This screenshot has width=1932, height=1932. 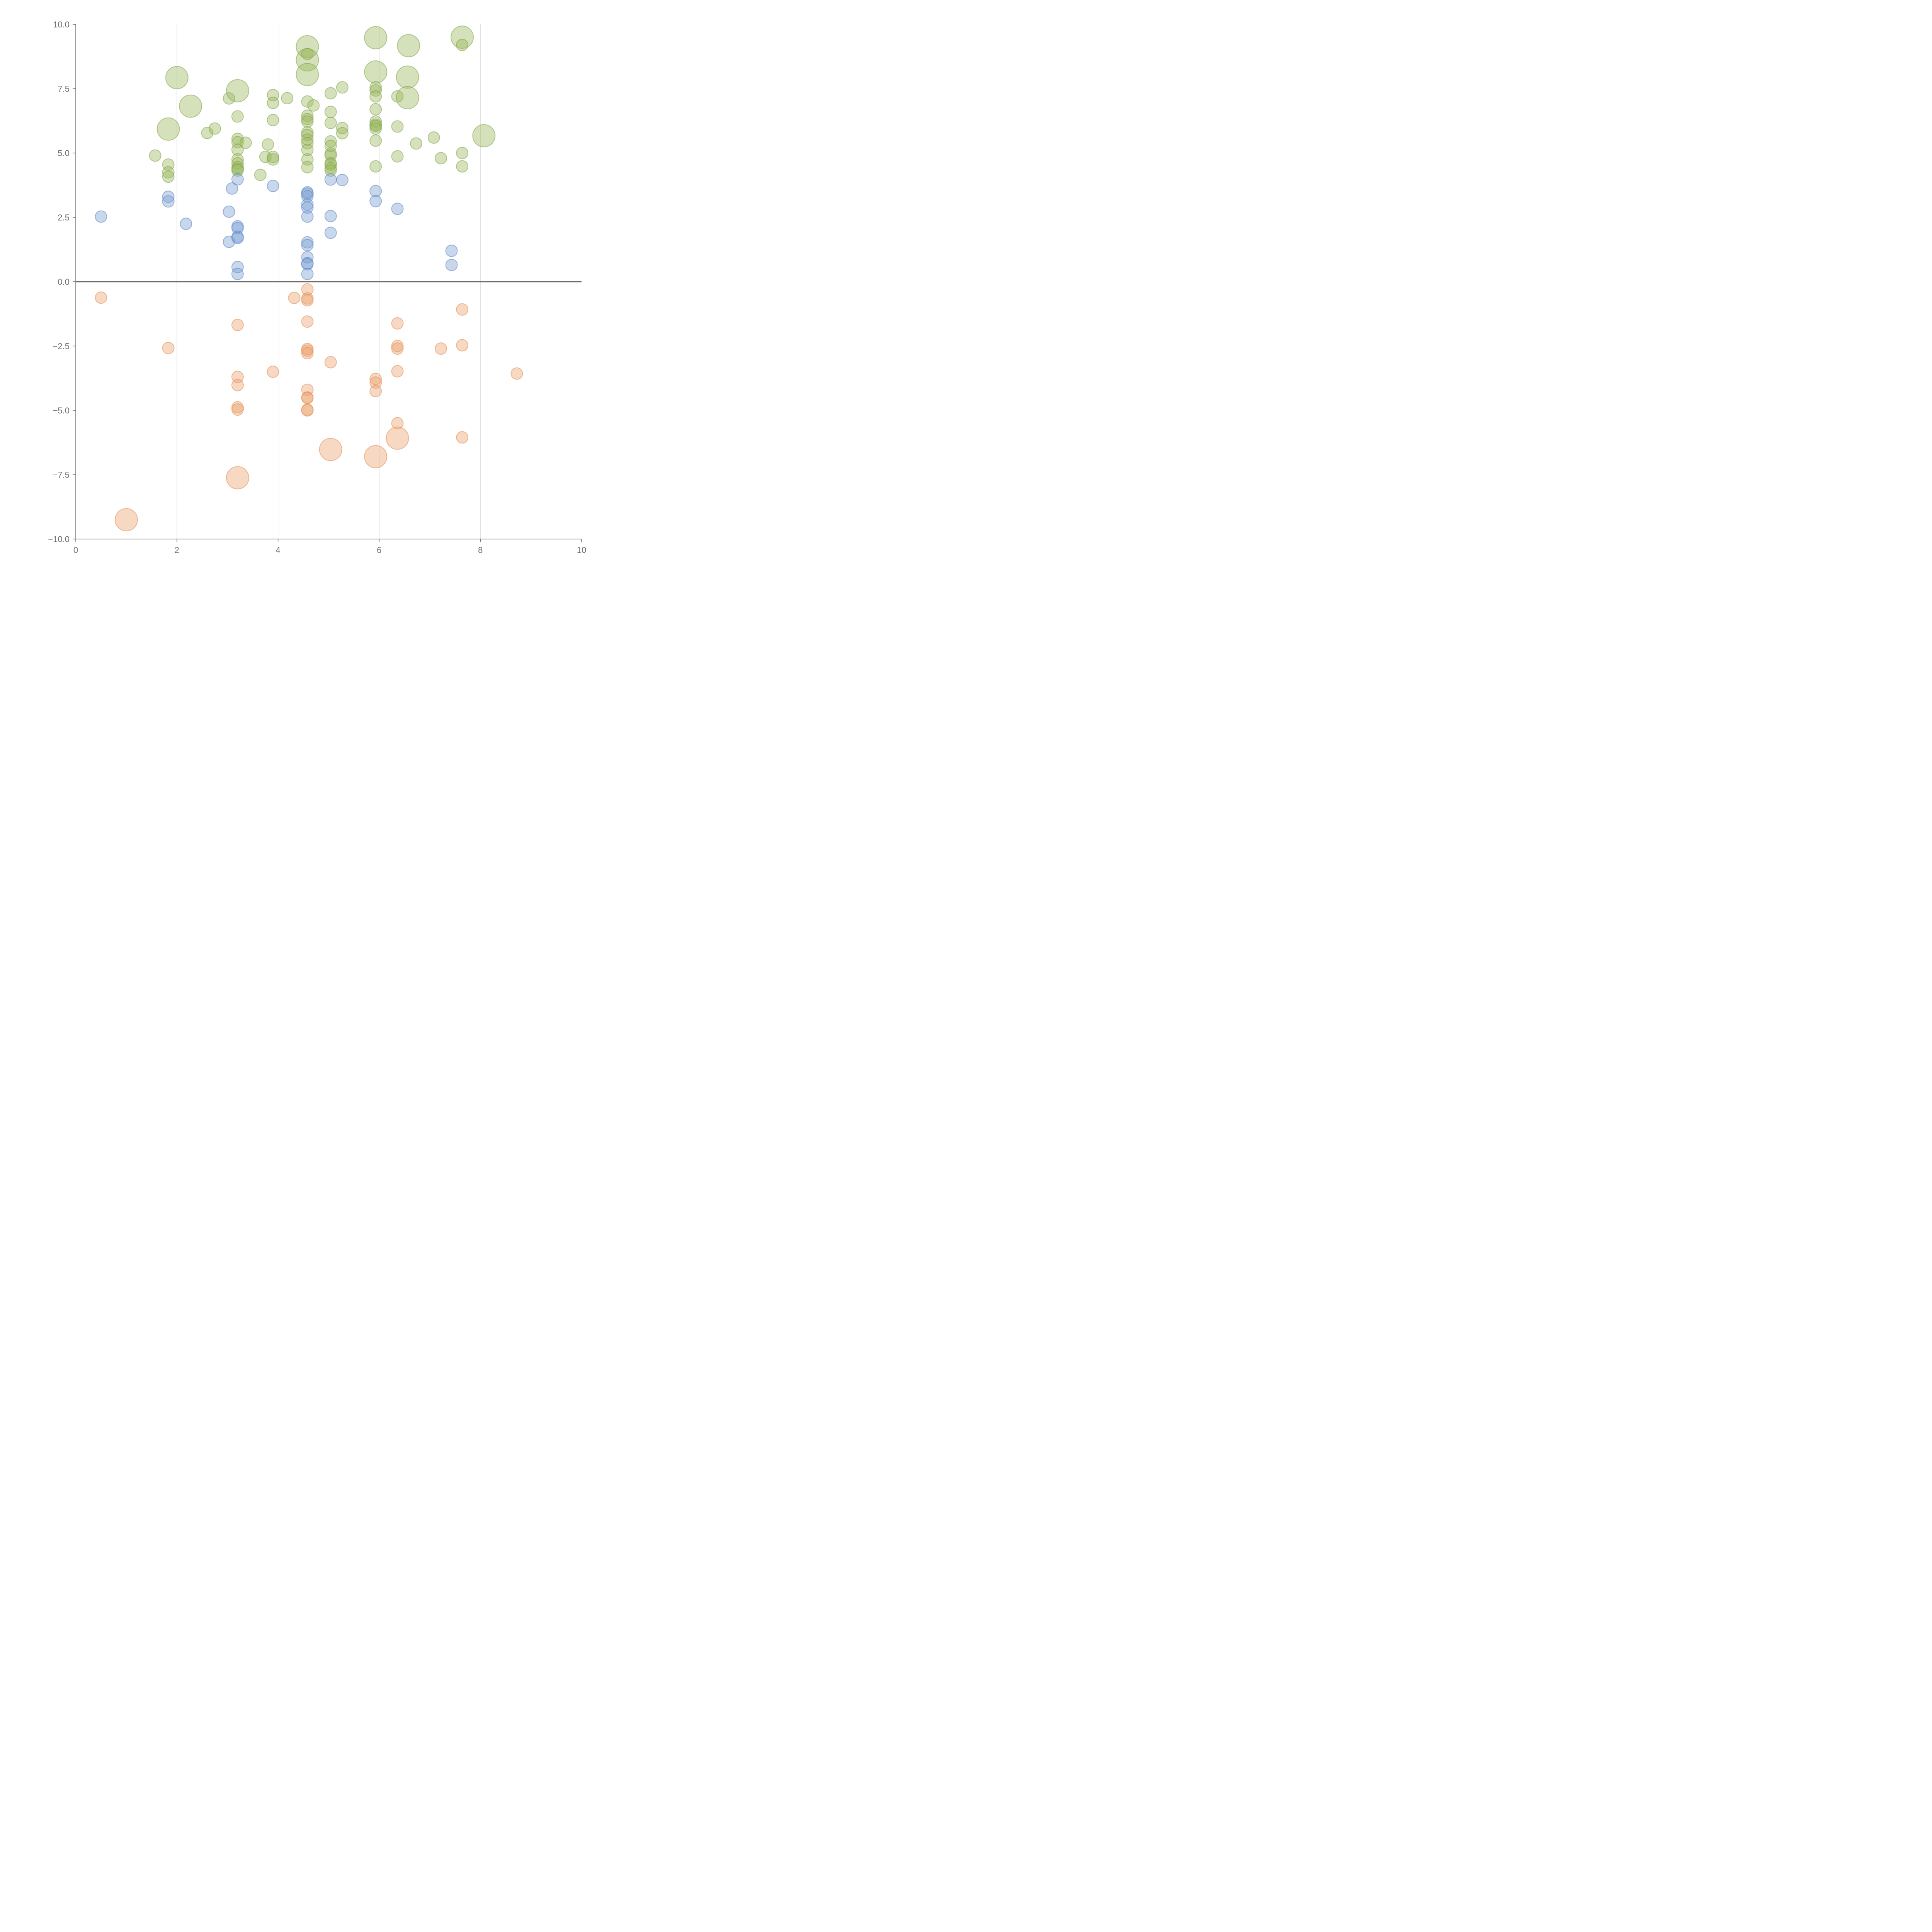 I want to click on y-tick-label: 2.5, so click(x=64, y=218).